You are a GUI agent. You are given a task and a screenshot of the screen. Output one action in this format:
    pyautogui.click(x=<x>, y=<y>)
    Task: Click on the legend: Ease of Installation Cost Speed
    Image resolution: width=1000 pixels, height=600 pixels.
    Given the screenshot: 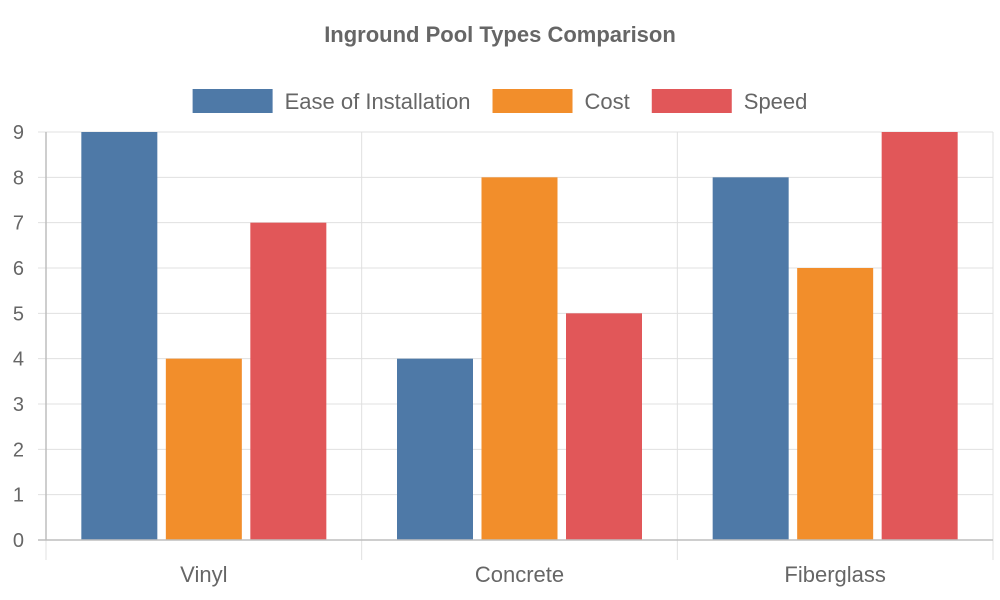 What is the action you would take?
    pyautogui.click(x=500, y=101)
    